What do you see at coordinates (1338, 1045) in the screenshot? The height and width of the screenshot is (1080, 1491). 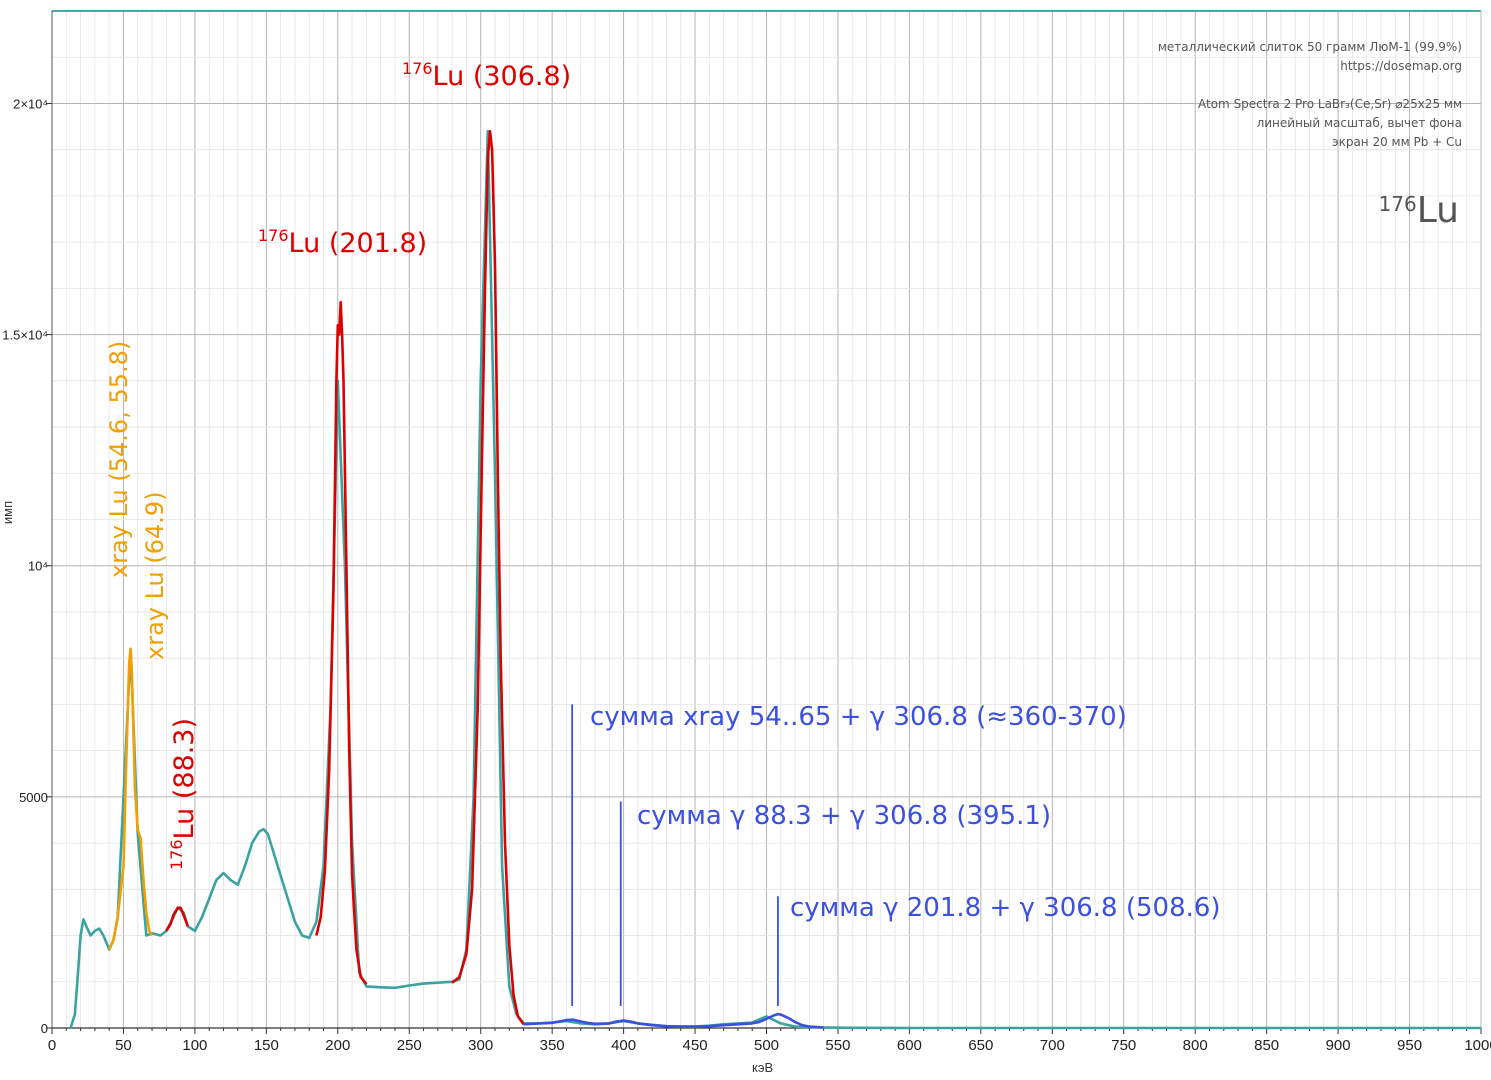 I see `x-tick-label: 900` at bounding box center [1338, 1045].